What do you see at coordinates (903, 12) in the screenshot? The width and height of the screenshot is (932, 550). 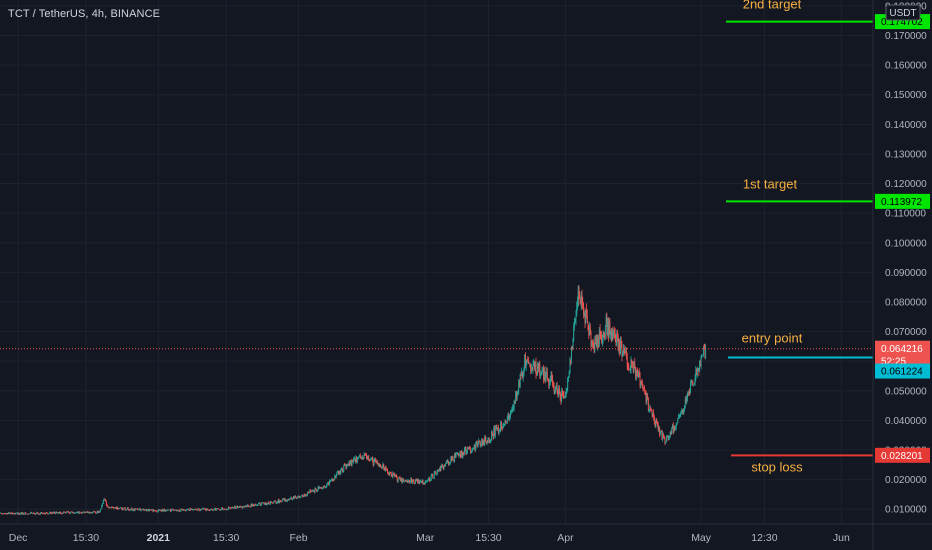 I see `currency-badge: USDT` at bounding box center [903, 12].